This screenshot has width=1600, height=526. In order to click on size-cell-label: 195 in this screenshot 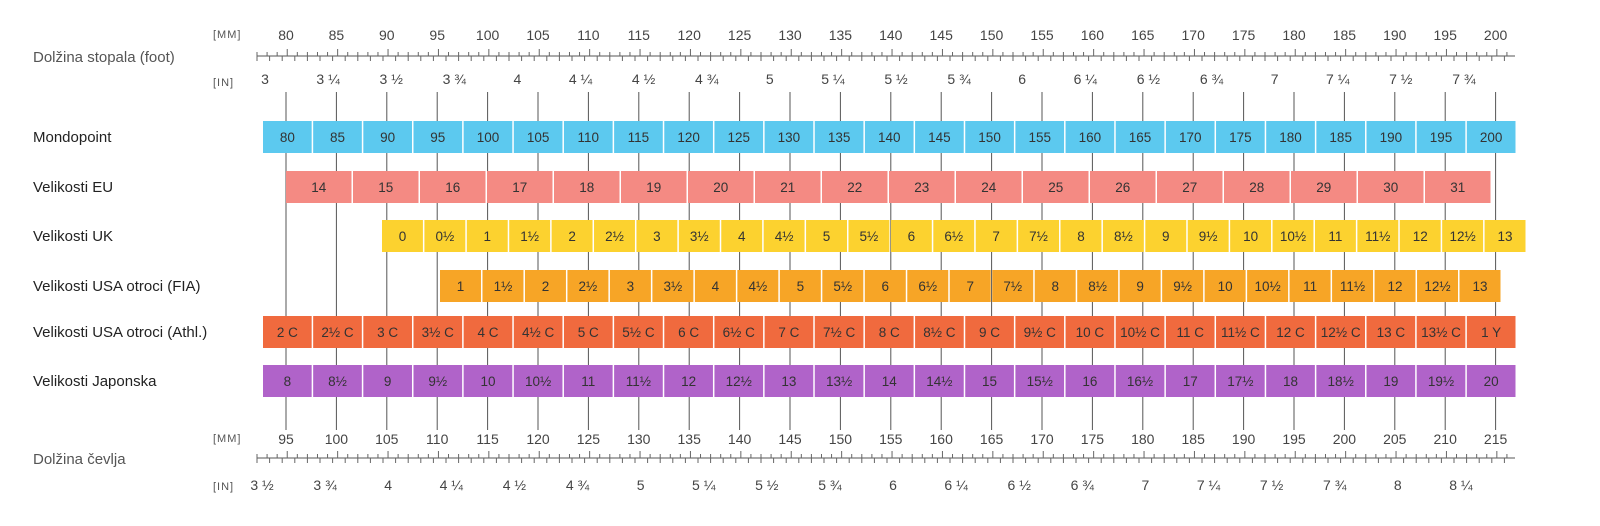, I will do `click(1441, 137)`.